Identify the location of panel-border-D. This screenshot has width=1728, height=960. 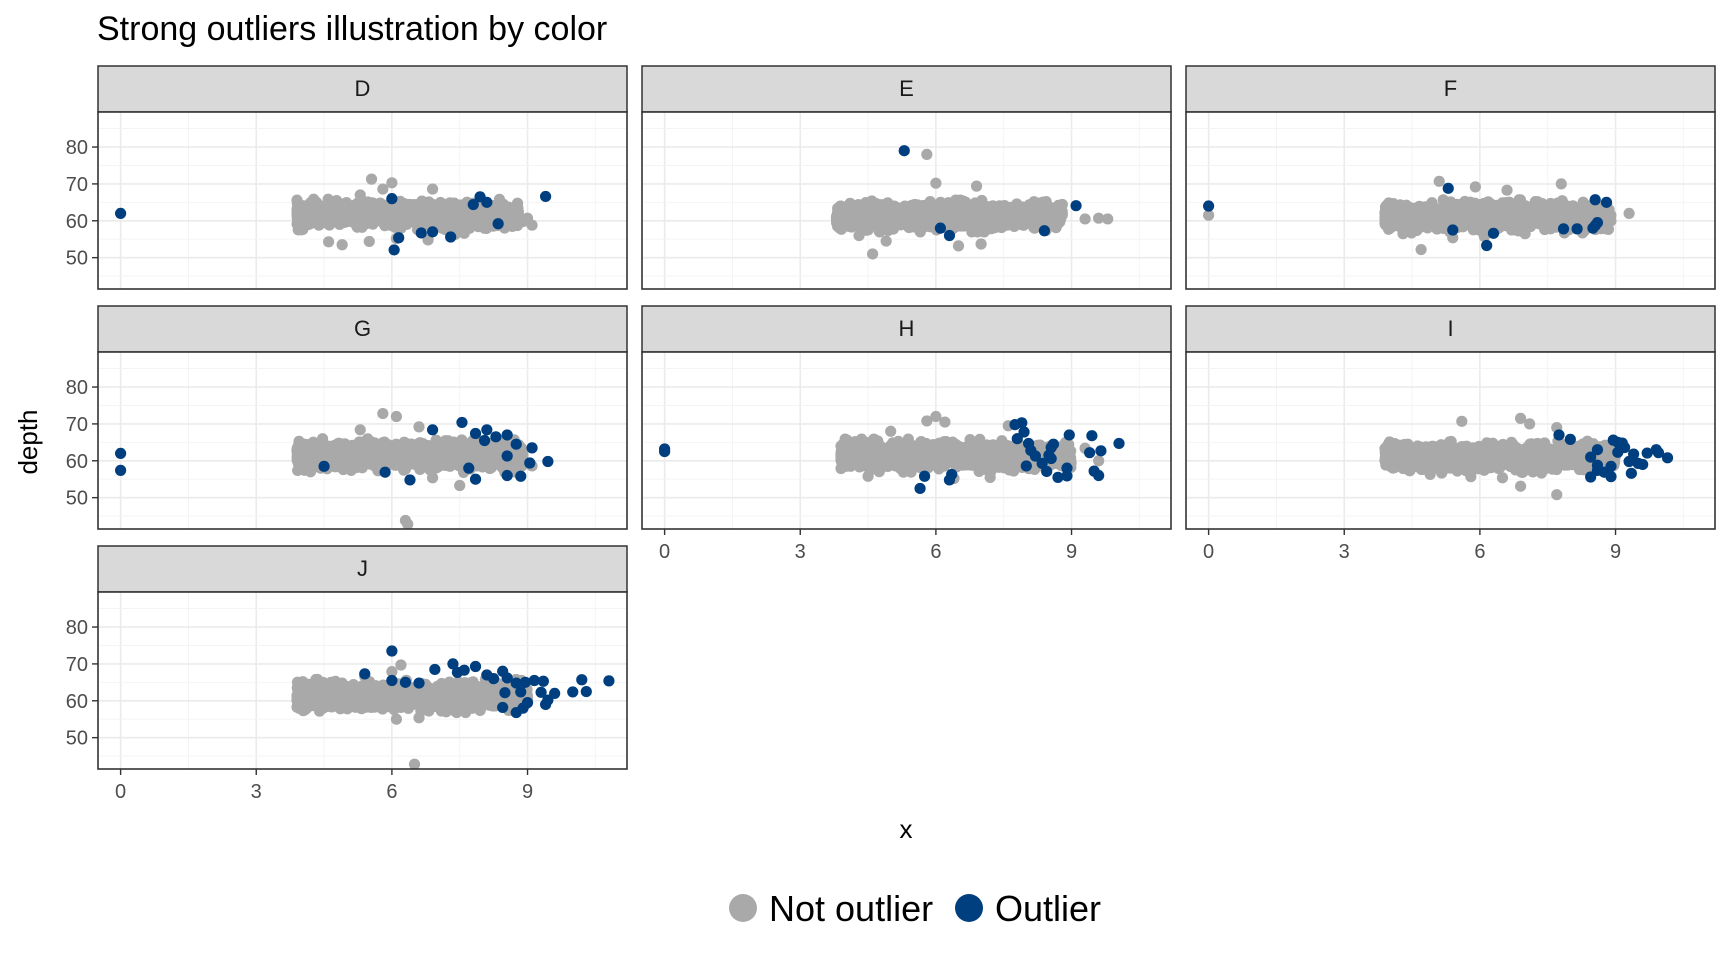
(362, 200).